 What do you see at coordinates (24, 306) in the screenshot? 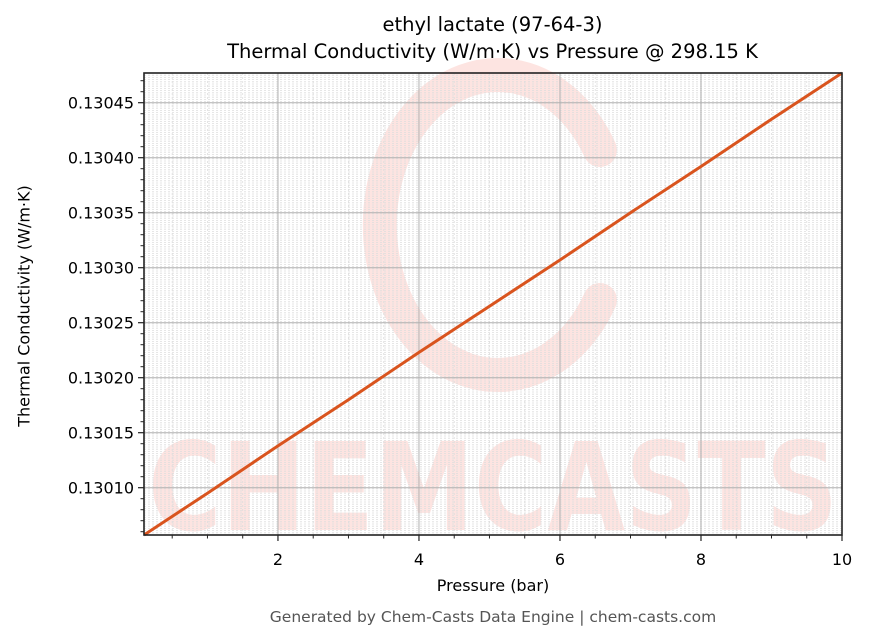
I see `y-axis-label: Thermal Conductivity (W/m·K)` at bounding box center [24, 306].